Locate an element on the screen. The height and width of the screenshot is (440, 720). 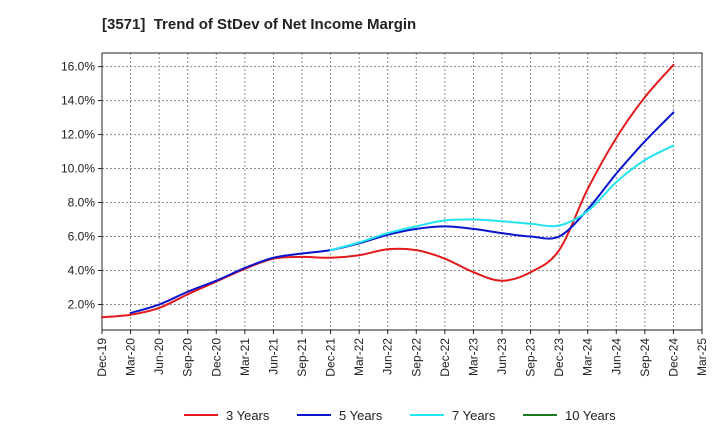
legend-item-3-years: 3 Years is located at coordinates (226, 415).